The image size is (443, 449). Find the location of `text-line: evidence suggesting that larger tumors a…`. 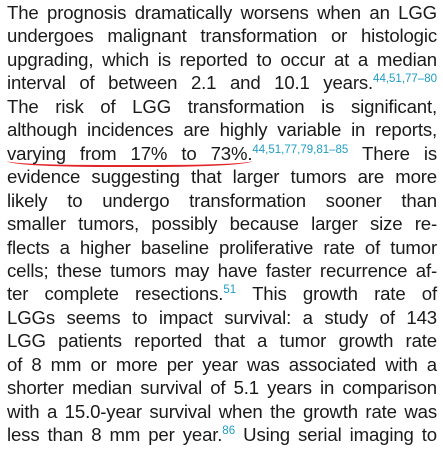

text-line: evidence suggesting that larger tumors a… is located at coordinates (222, 176).